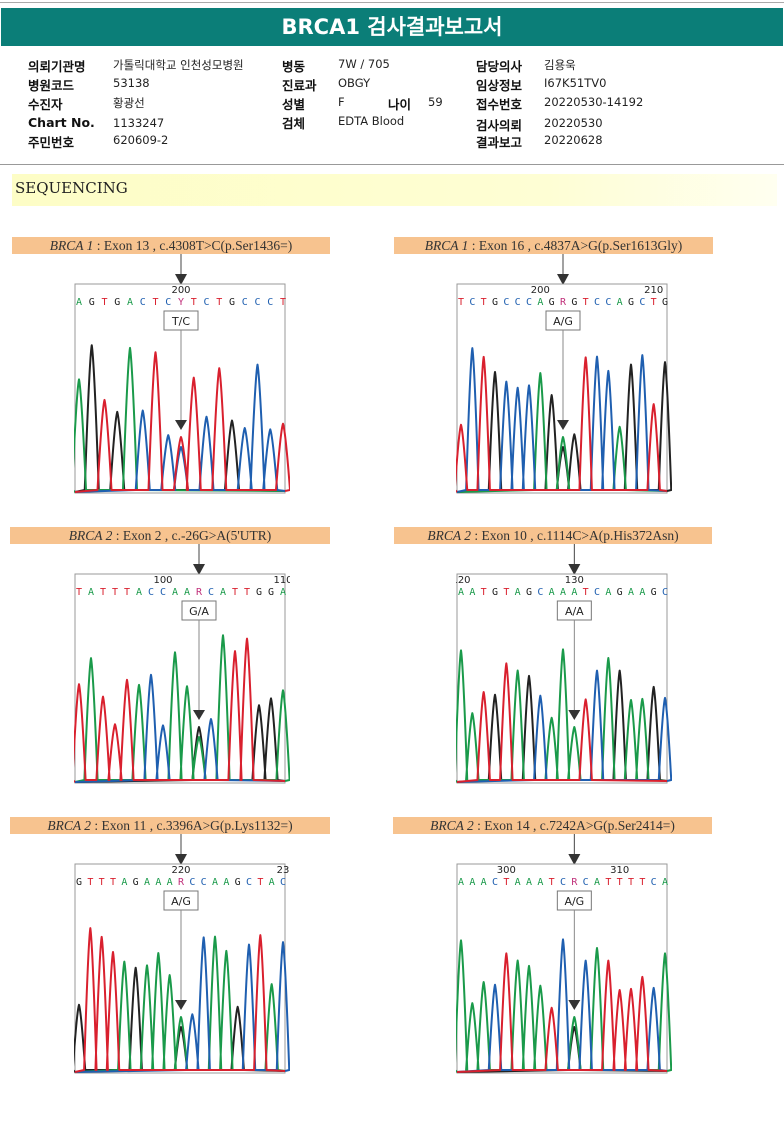 The height and width of the screenshot is (1126, 784). Describe the element at coordinates (141, 140) in the screenshot. I see `info-value: 620609-2` at that location.